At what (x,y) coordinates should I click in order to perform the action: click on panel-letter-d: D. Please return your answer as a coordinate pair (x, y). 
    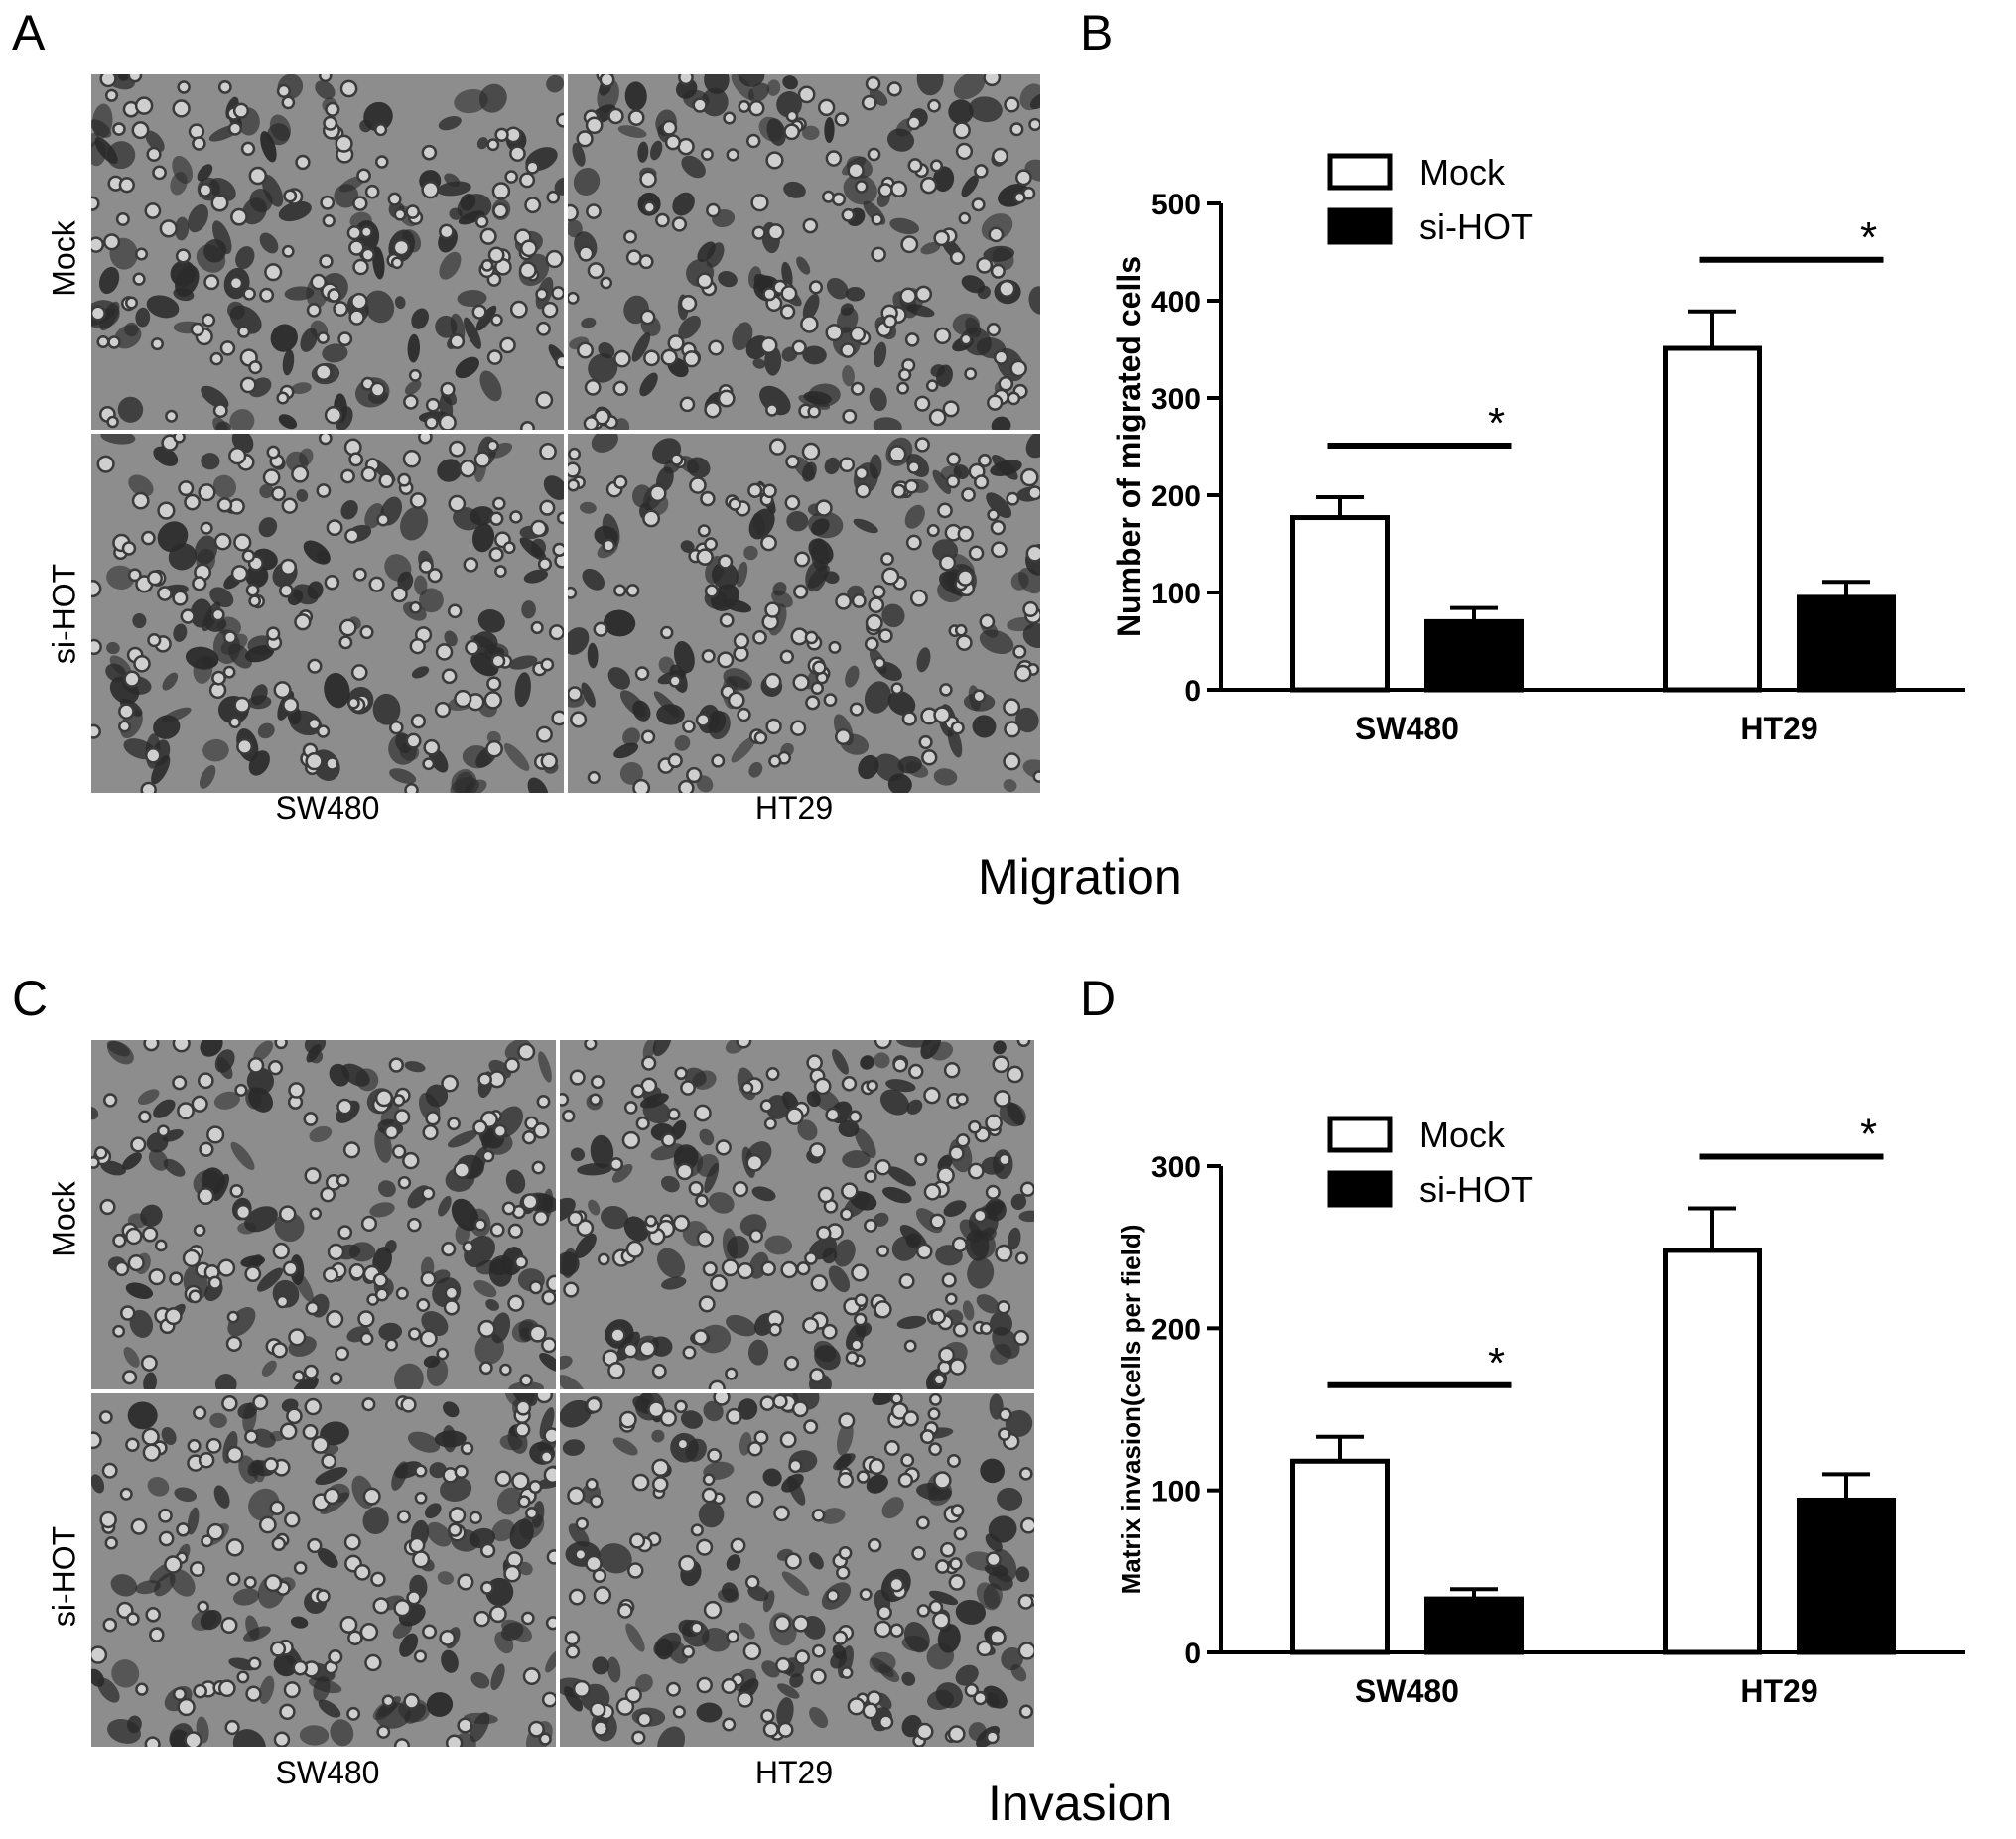
    Looking at the image, I should click on (1099, 998).